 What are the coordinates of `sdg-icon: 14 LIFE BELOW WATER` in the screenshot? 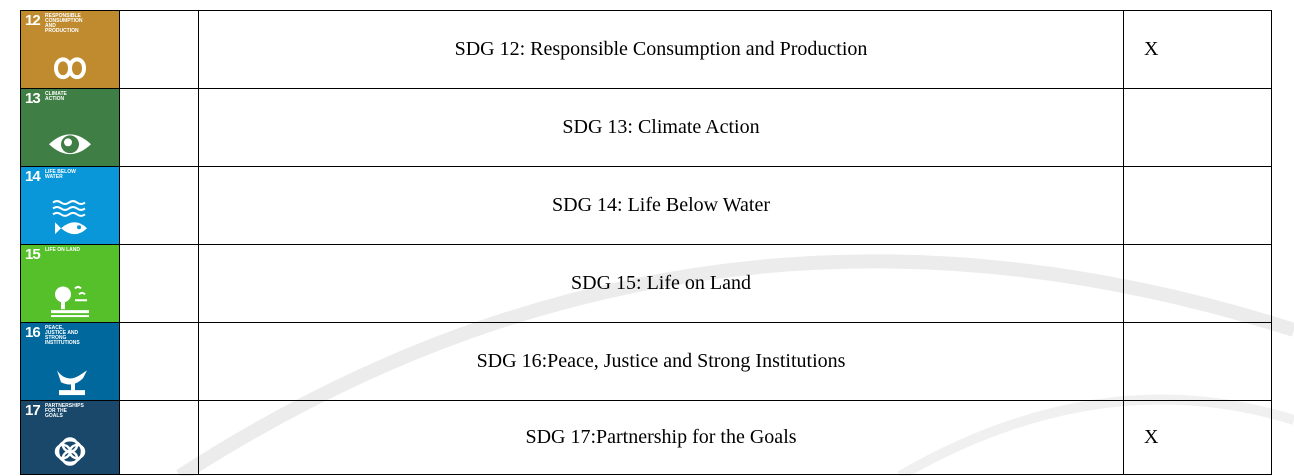 It's located at (70, 205).